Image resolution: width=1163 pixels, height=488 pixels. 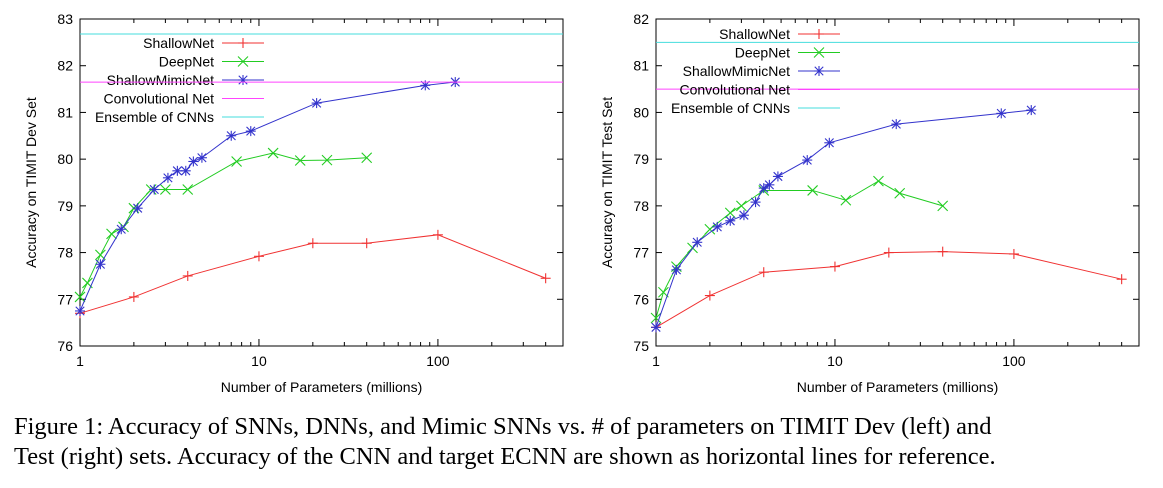 What do you see at coordinates (736, 71) in the screenshot?
I see `legend-label: ShallowMimicNet` at bounding box center [736, 71].